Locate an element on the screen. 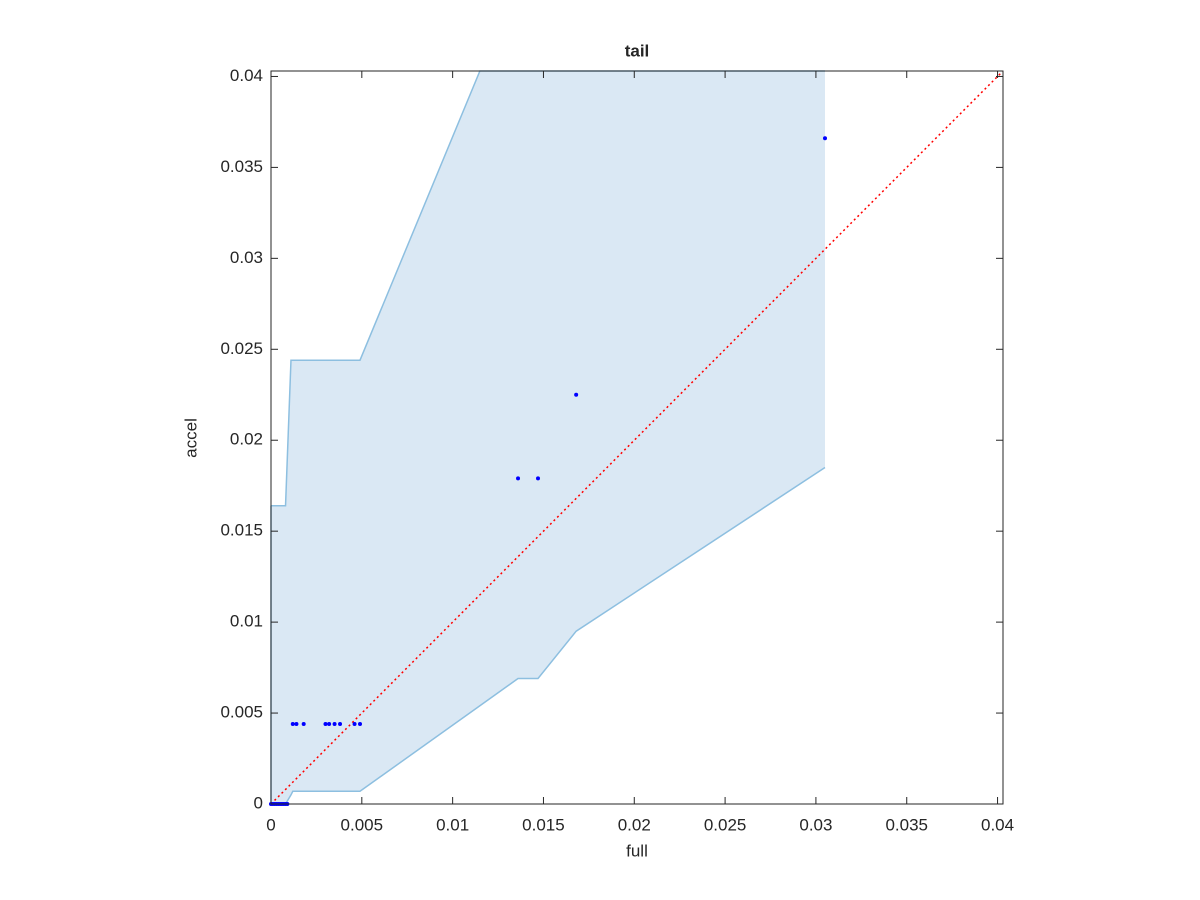 This screenshot has height=900, width=1200. x-tick-label: 0.005 is located at coordinates (362, 824).